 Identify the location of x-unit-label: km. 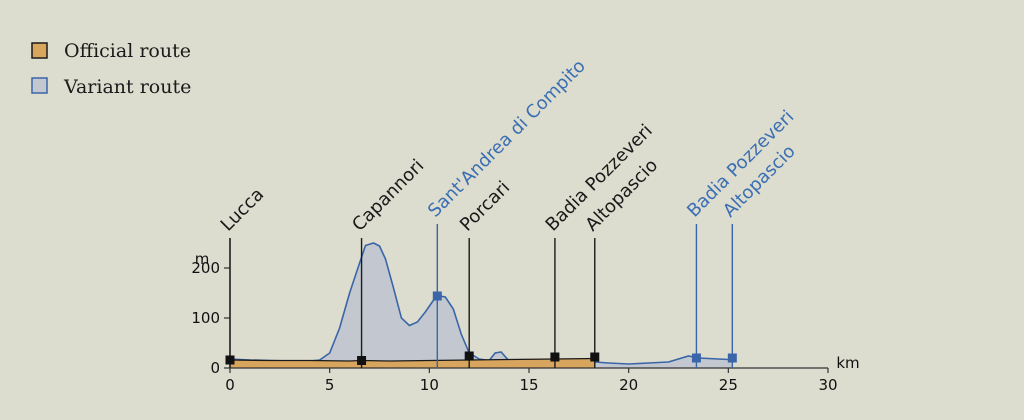
(847, 363).